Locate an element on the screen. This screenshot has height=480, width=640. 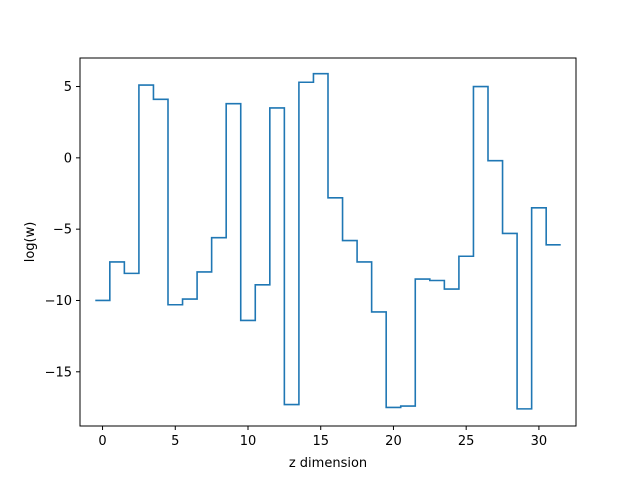
y-tick-label: −10 is located at coordinates (58, 301).